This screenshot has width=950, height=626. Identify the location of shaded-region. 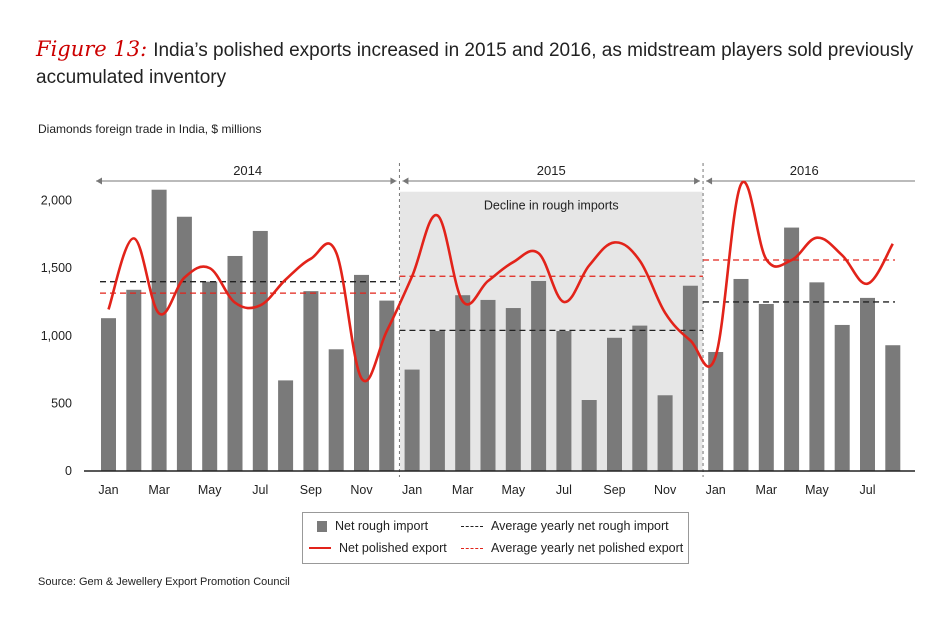
(551, 331).